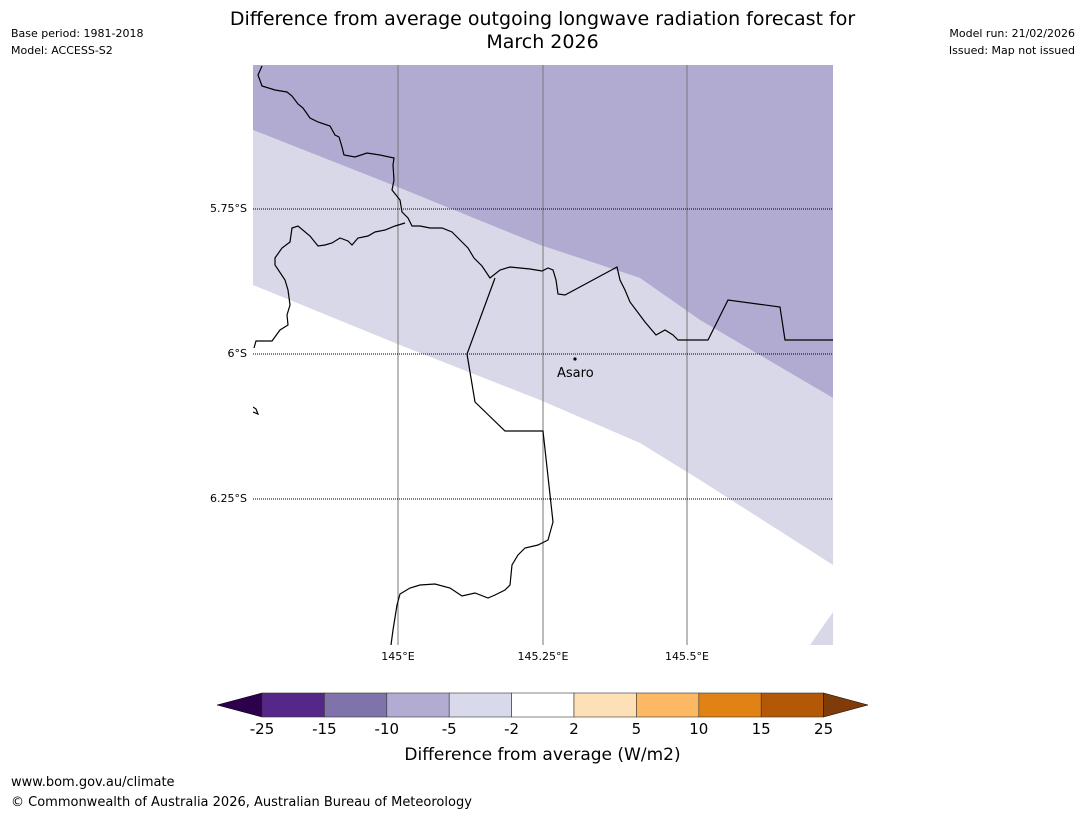 This screenshot has height=816, width=1085. I want to click on lat-label: 6°S, so click(237, 353).